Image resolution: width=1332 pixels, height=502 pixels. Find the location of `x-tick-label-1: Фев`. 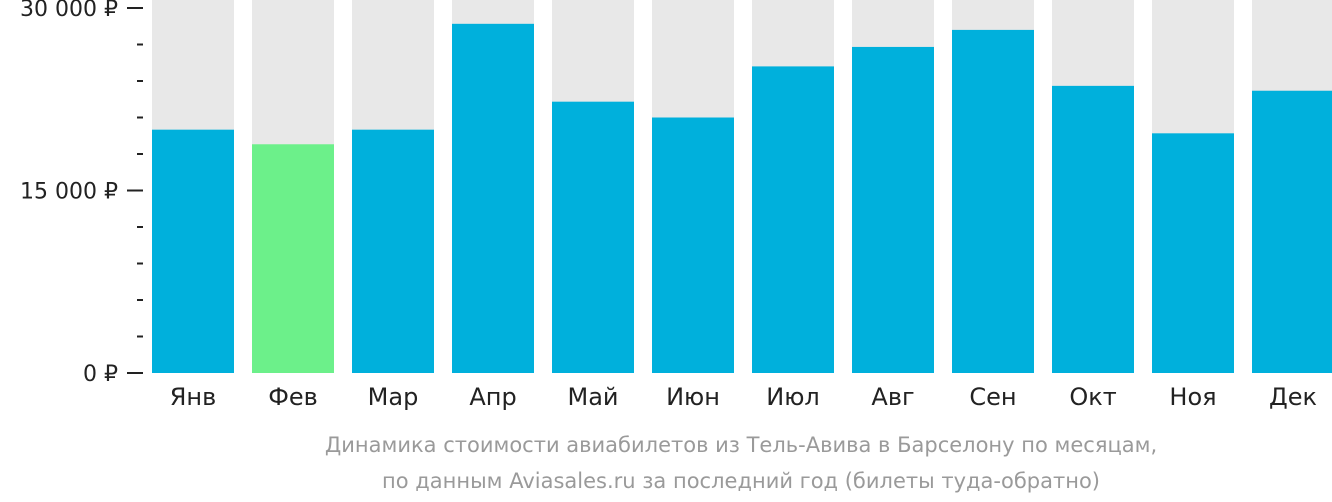

x-tick-label-1: Фев is located at coordinates (293, 397).